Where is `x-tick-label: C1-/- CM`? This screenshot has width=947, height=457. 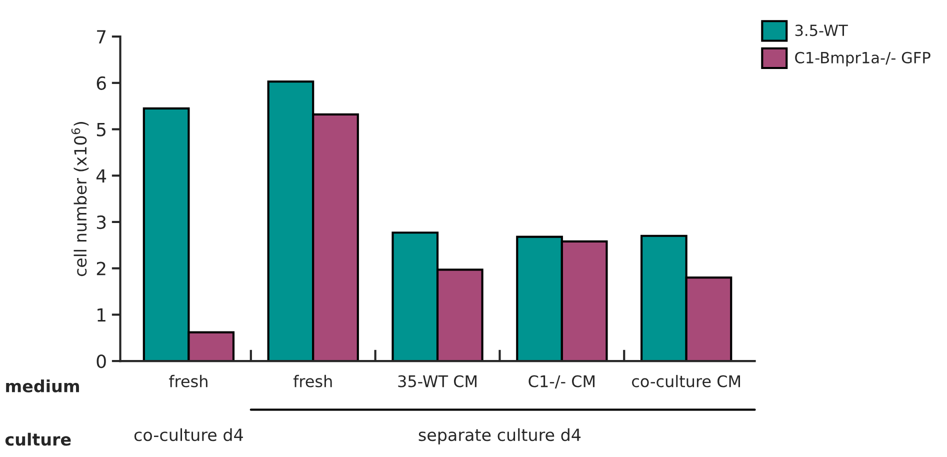
x-tick-label: C1-/- CM is located at coordinates (561, 382).